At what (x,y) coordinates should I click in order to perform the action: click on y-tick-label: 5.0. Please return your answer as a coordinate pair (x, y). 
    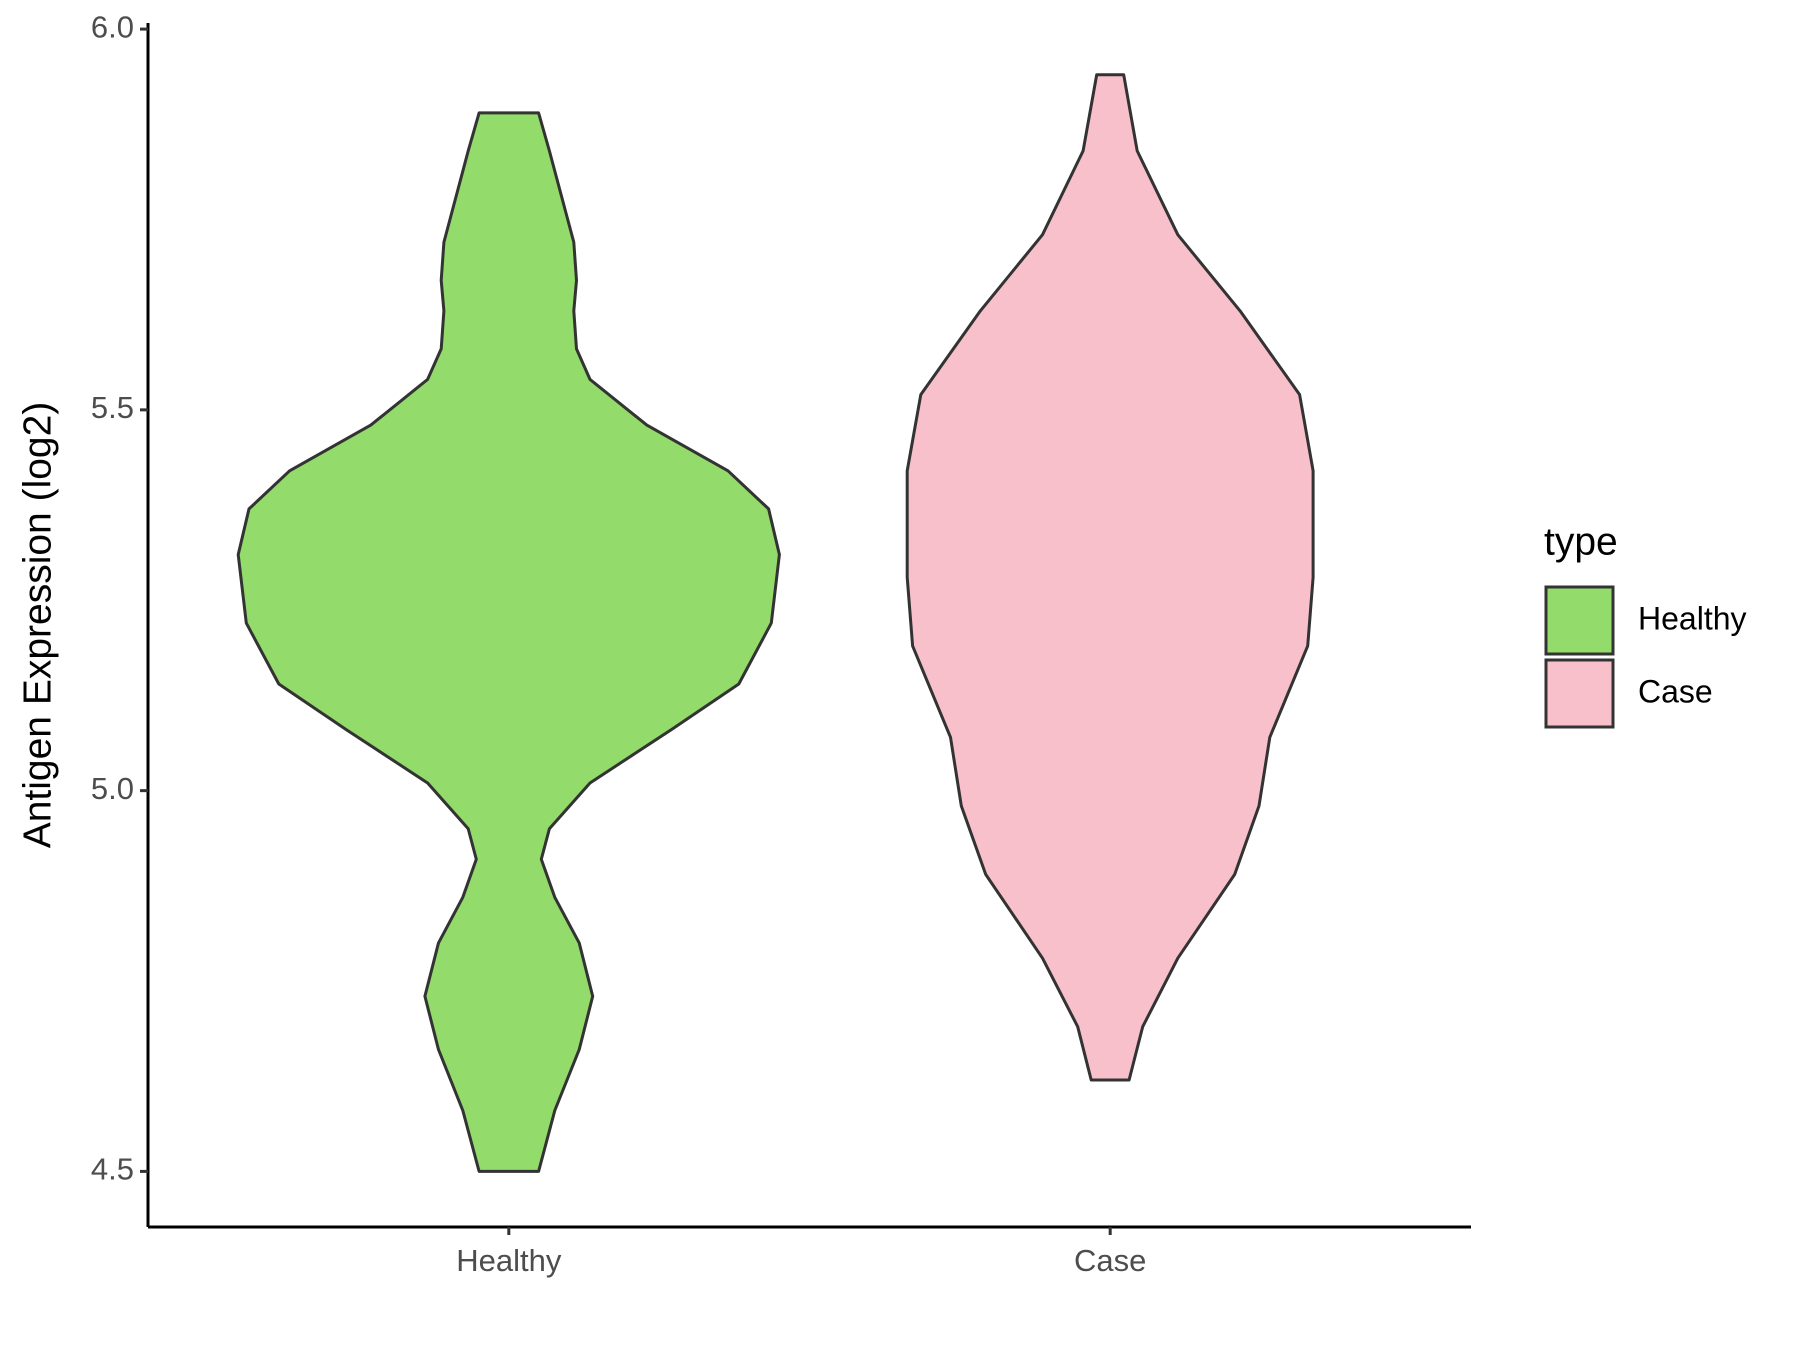
    Looking at the image, I should click on (112, 788).